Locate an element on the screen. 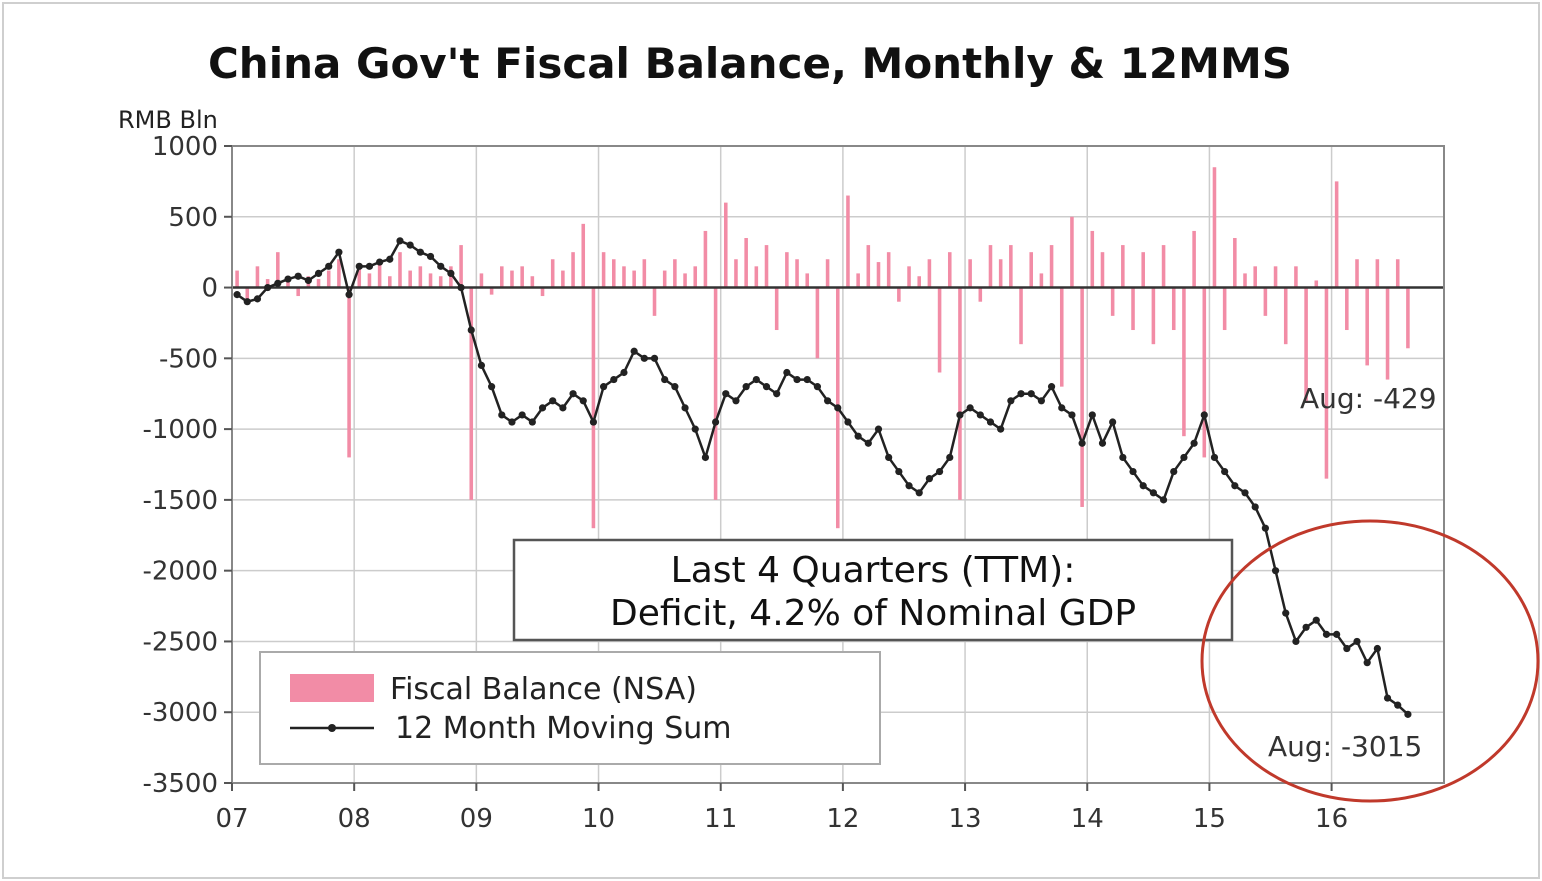  highlight-circle is located at coordinates (1370, 661).